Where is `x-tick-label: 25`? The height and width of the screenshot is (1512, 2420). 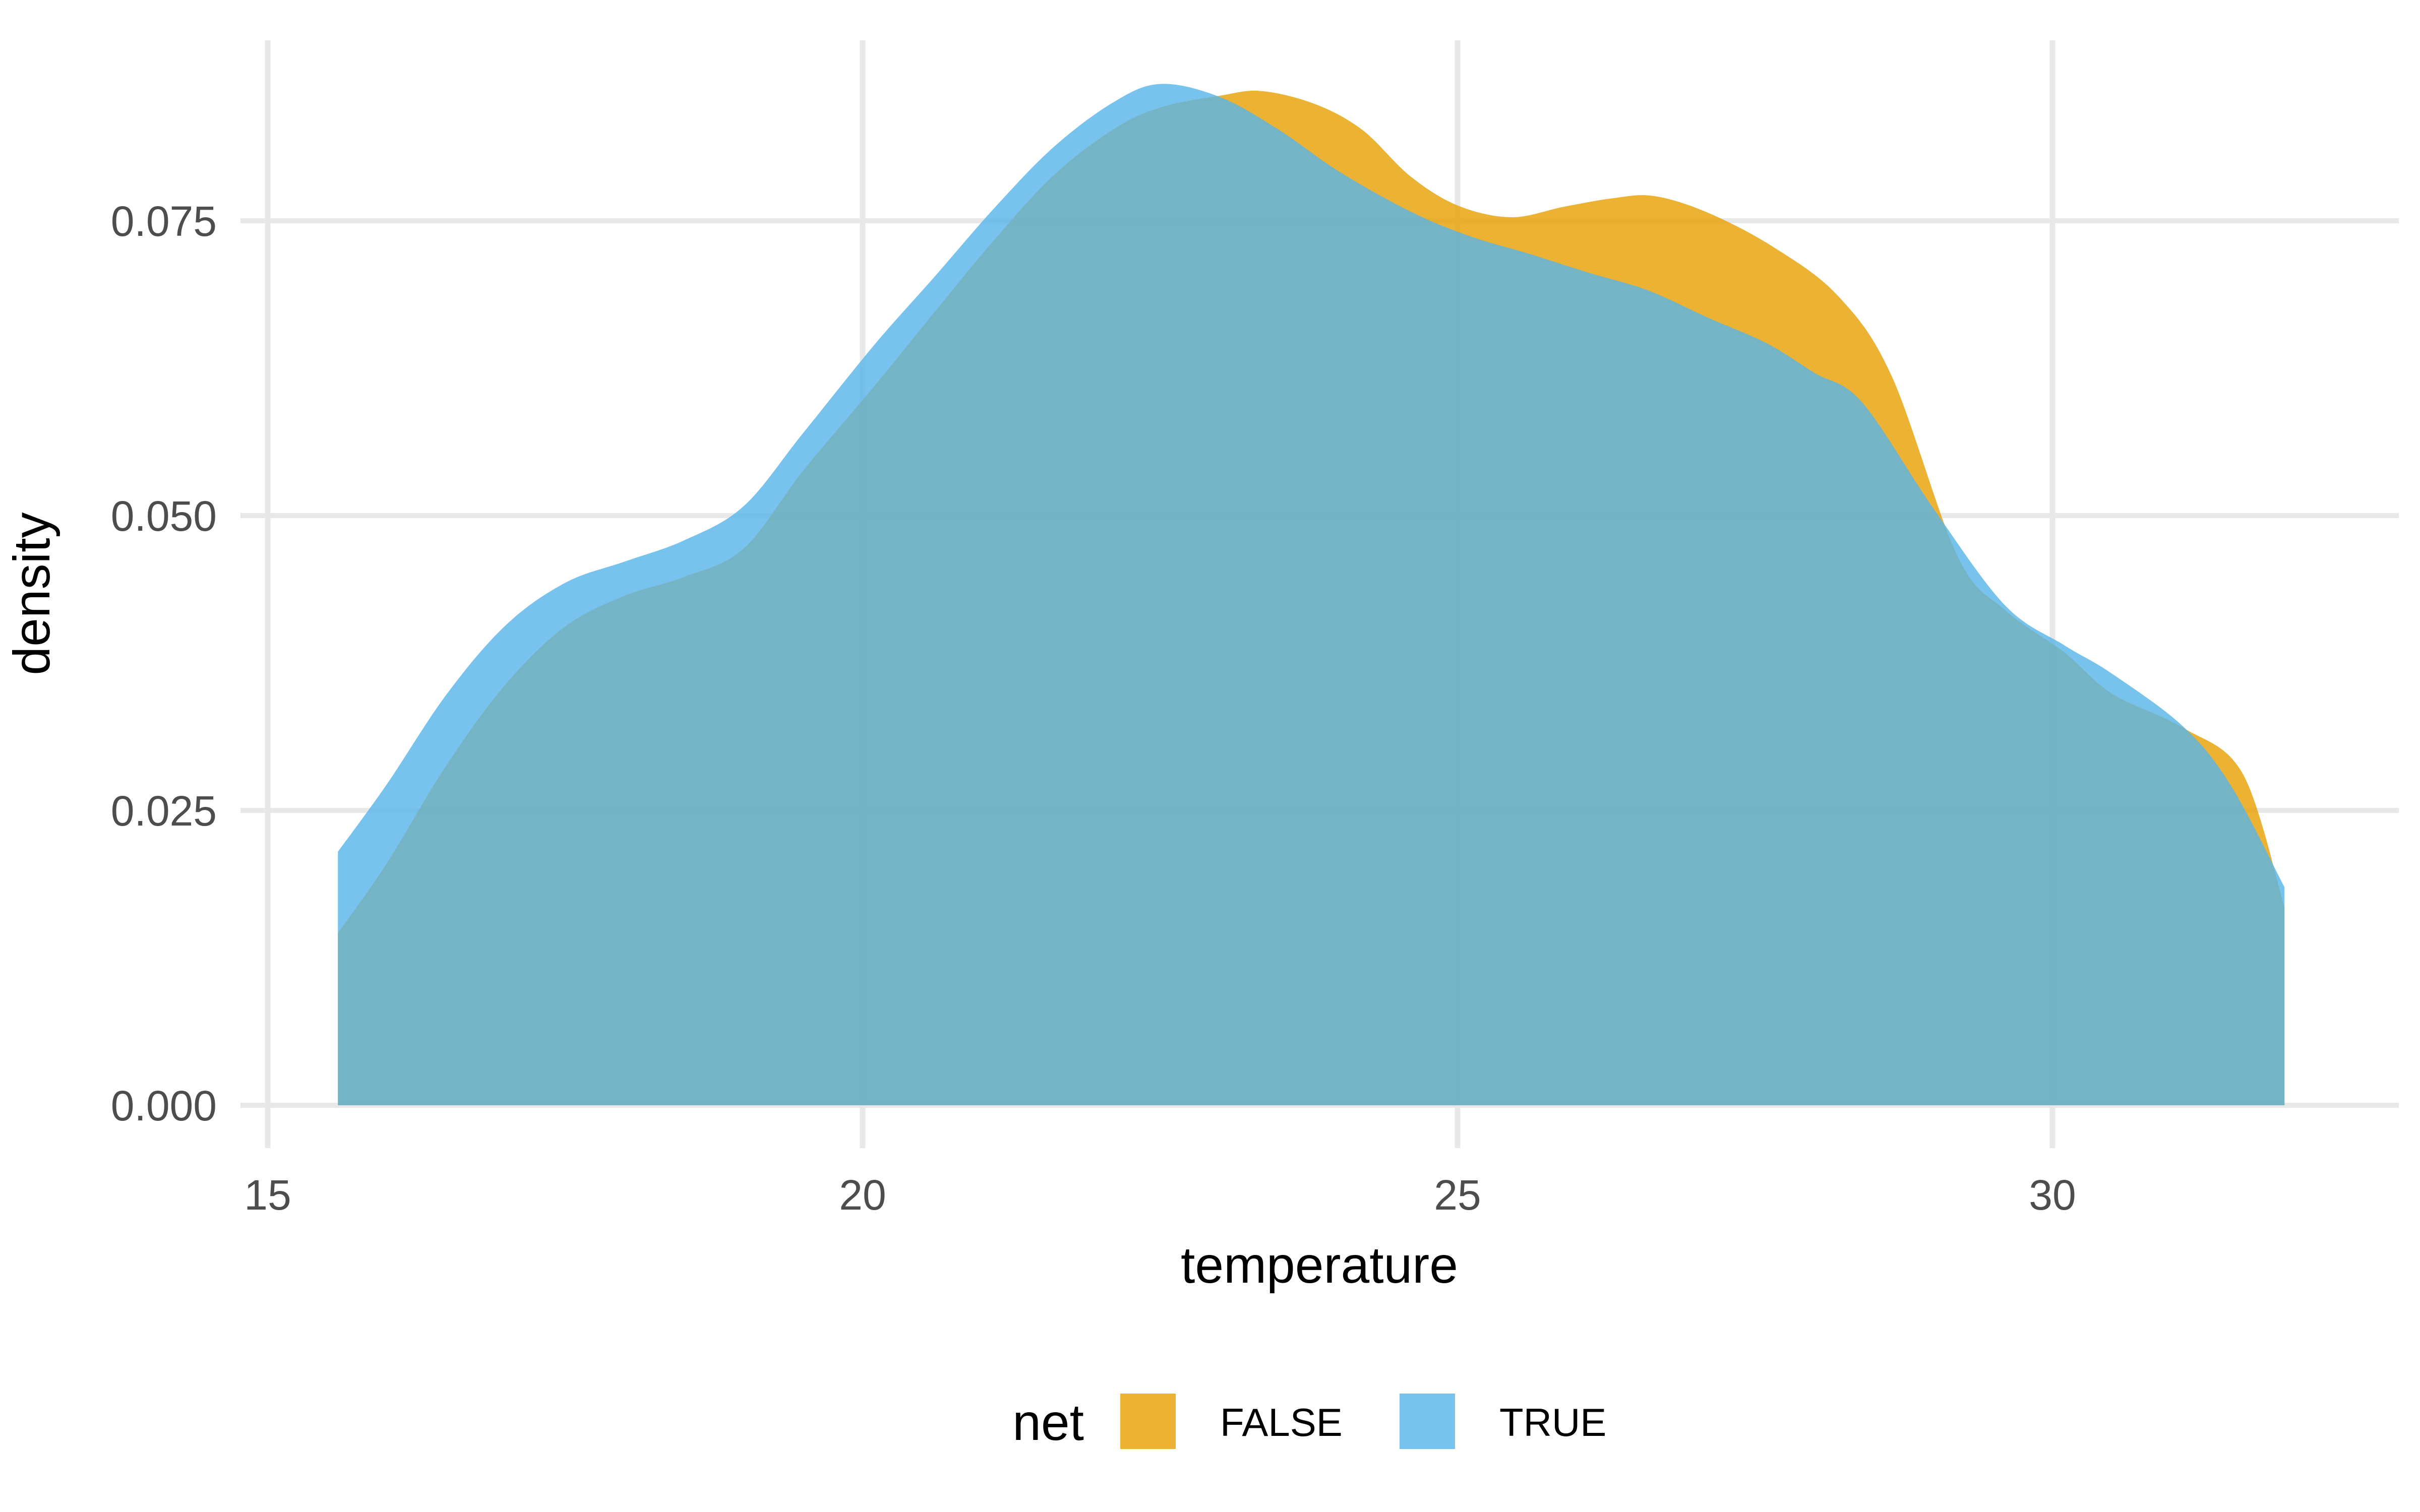 x-tick-label: 25 is located at coordinates (1457, 1195).